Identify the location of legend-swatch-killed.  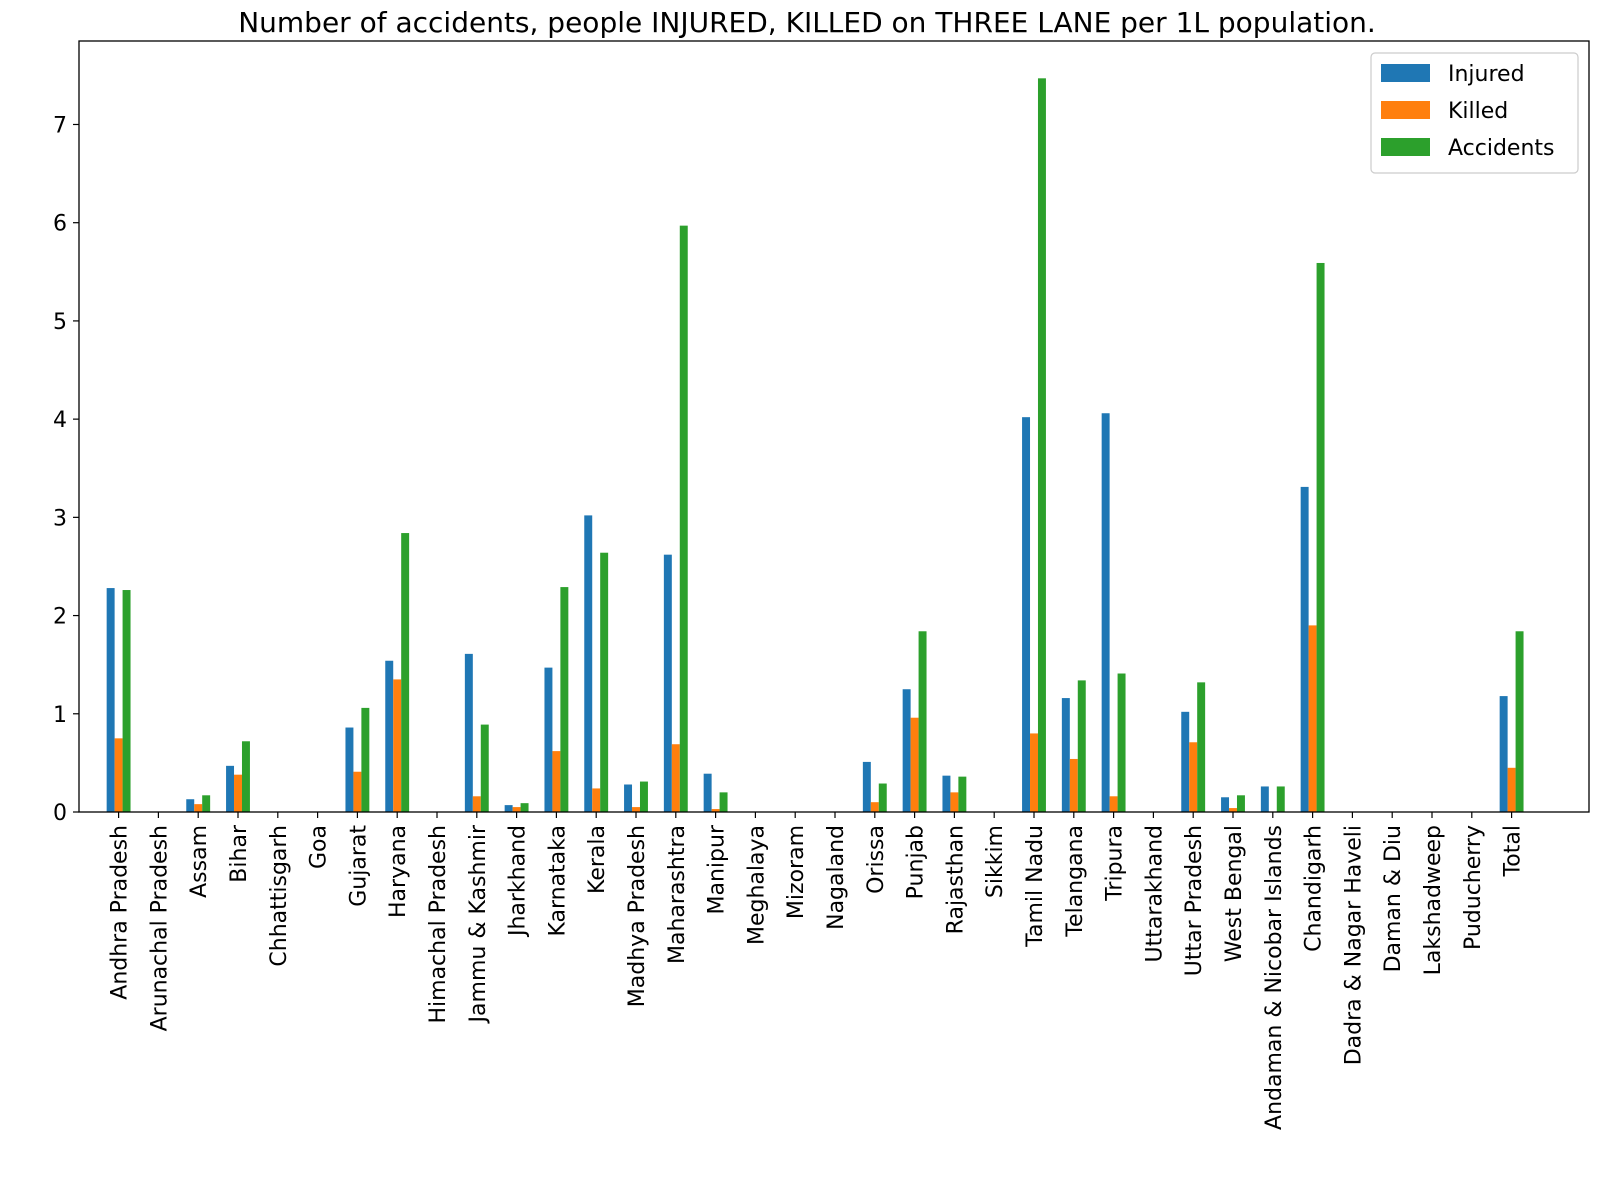
(1405, 110).